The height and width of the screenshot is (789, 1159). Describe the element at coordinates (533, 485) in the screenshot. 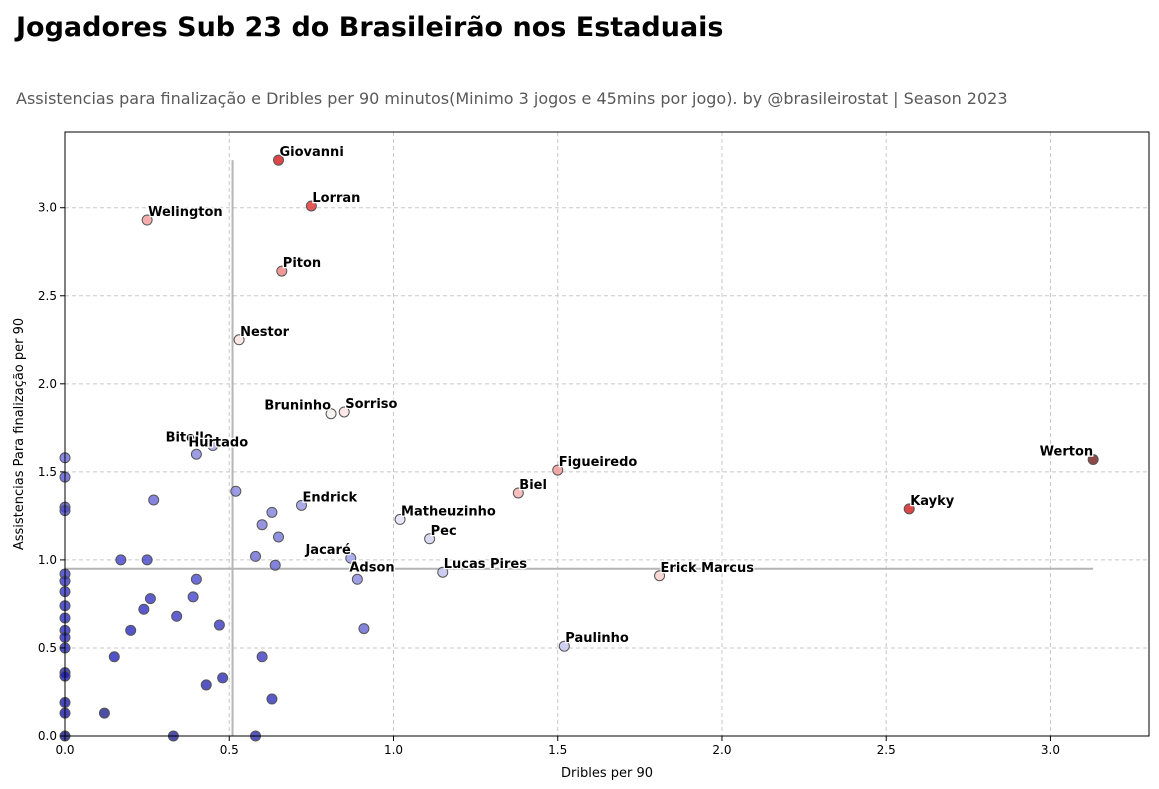

I see `point-label: Biel` at that location.